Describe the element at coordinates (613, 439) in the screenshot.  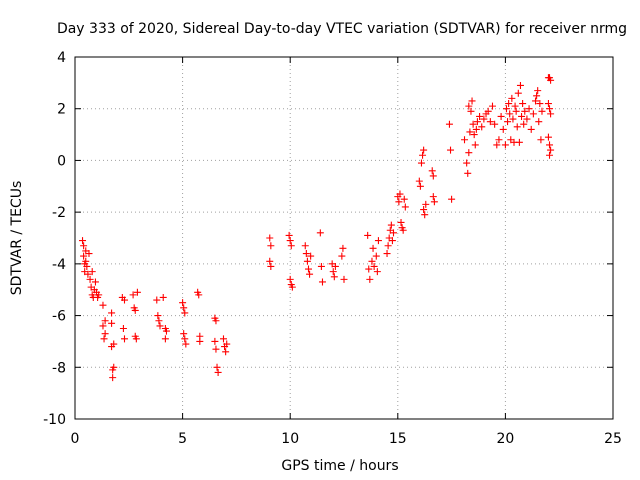
I see `x-tick-label: 25` at that location.